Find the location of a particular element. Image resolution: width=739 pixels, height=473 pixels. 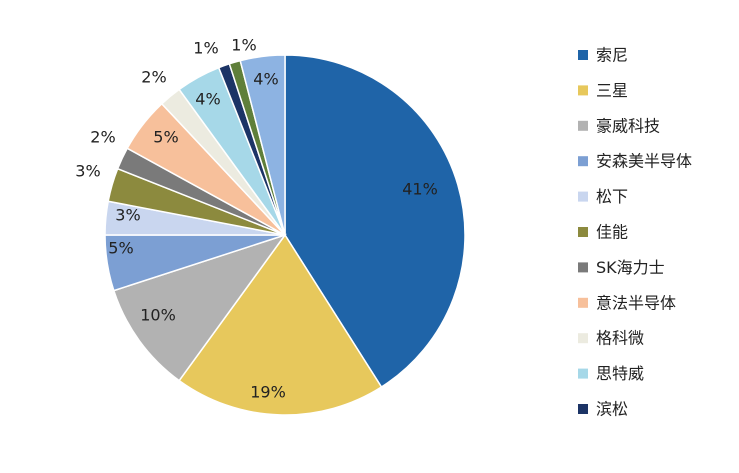

slice-label: 19% is located at coordinates (268, 392).